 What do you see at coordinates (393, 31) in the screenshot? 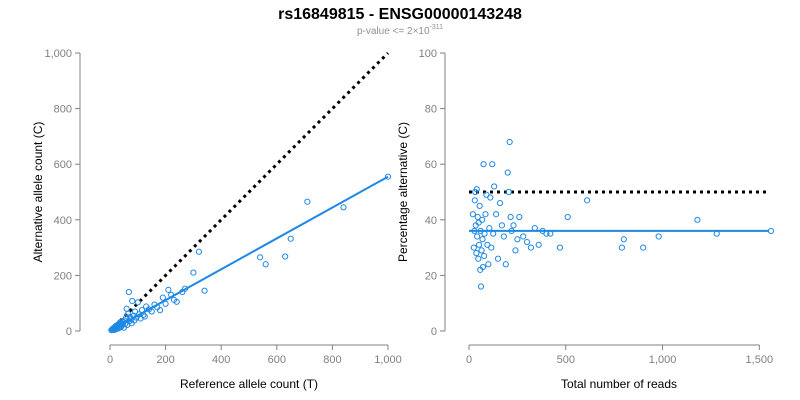
I see `subtitle-prefix: p-value <= 2×10` at bounding box center [393, 31].